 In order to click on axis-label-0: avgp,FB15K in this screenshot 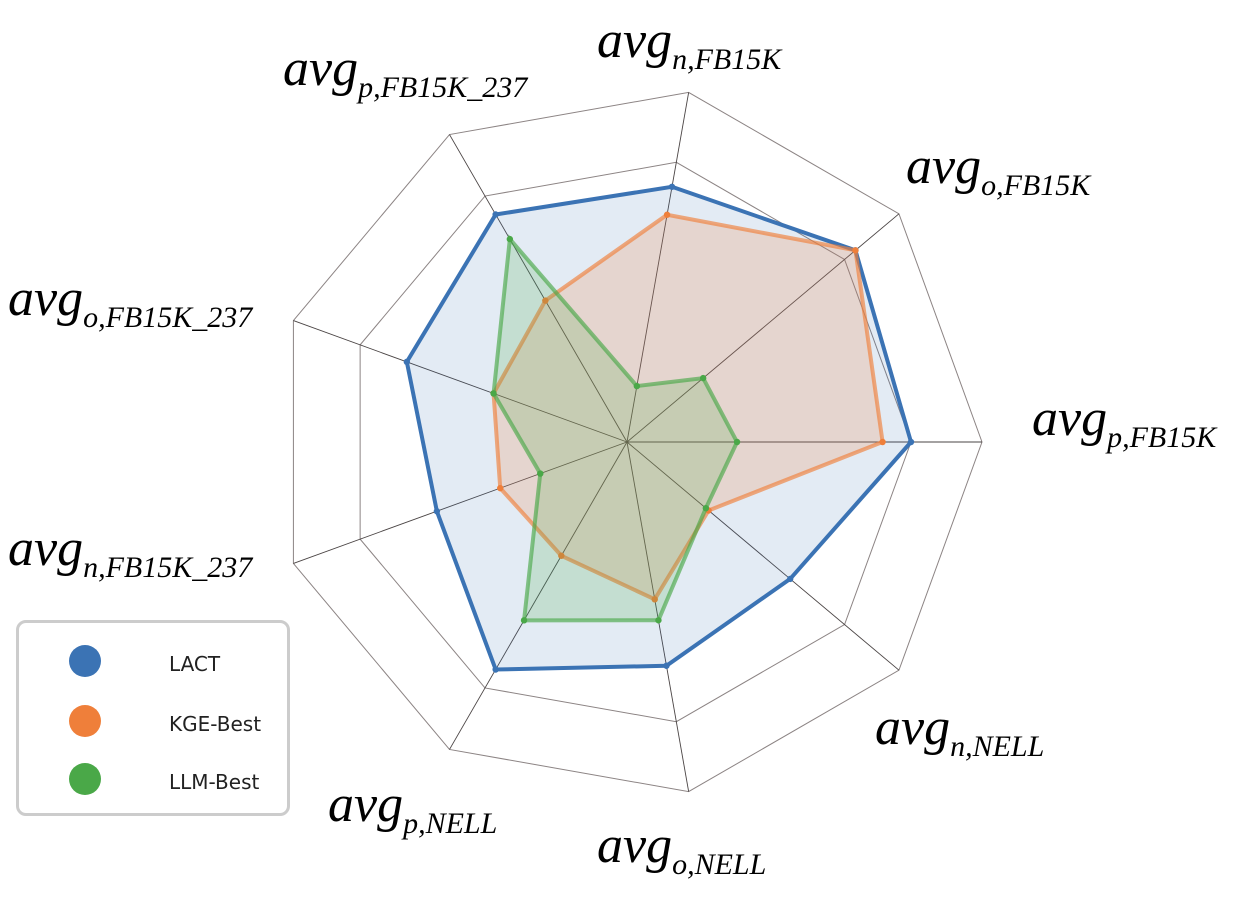, I will do `click(1125, 422)`.